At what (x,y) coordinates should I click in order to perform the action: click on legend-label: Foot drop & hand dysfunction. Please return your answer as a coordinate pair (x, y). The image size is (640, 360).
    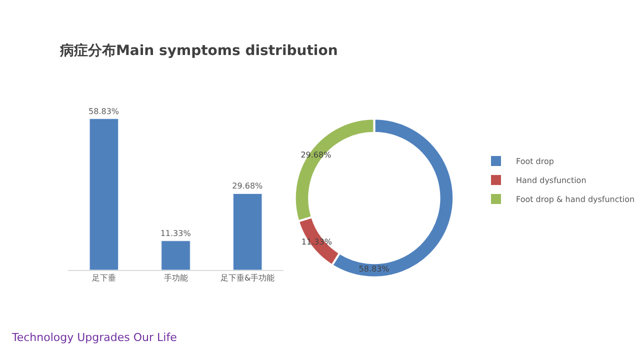
    Looking at the image, I should click on (575, 199).